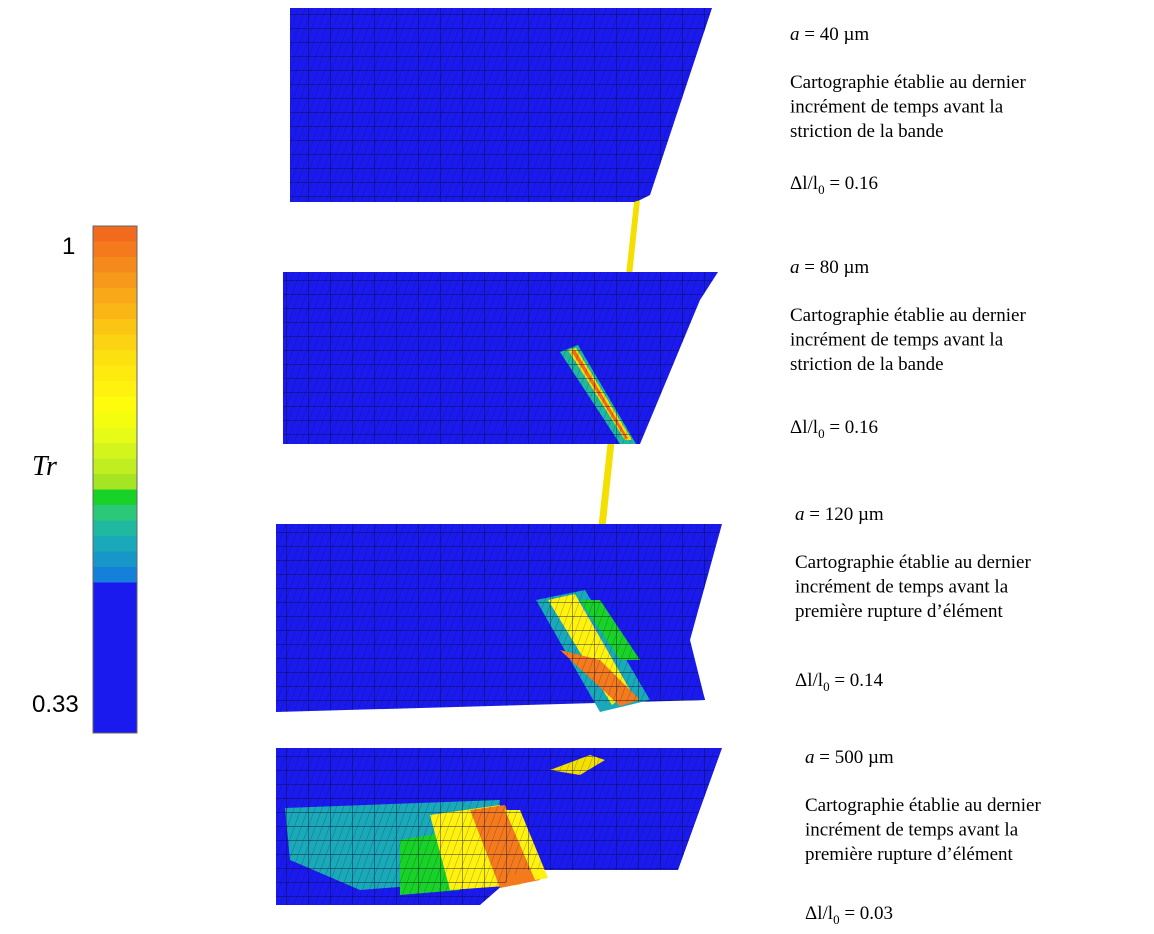 The width and height of the screenshot is (1154, 934). I want to click on strain-label: Δl/l0 = 0.14, so click(839, 682).